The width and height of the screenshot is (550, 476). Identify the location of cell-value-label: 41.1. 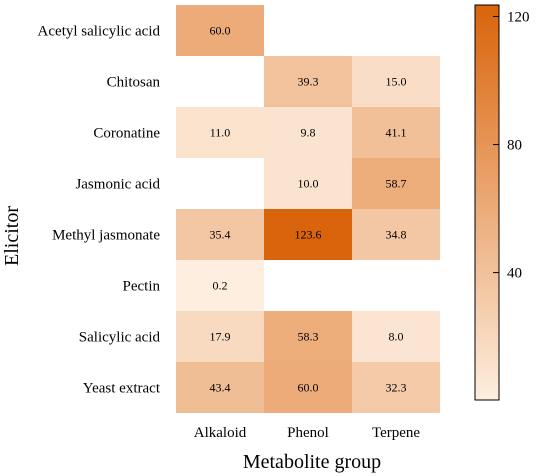
(396, 133).